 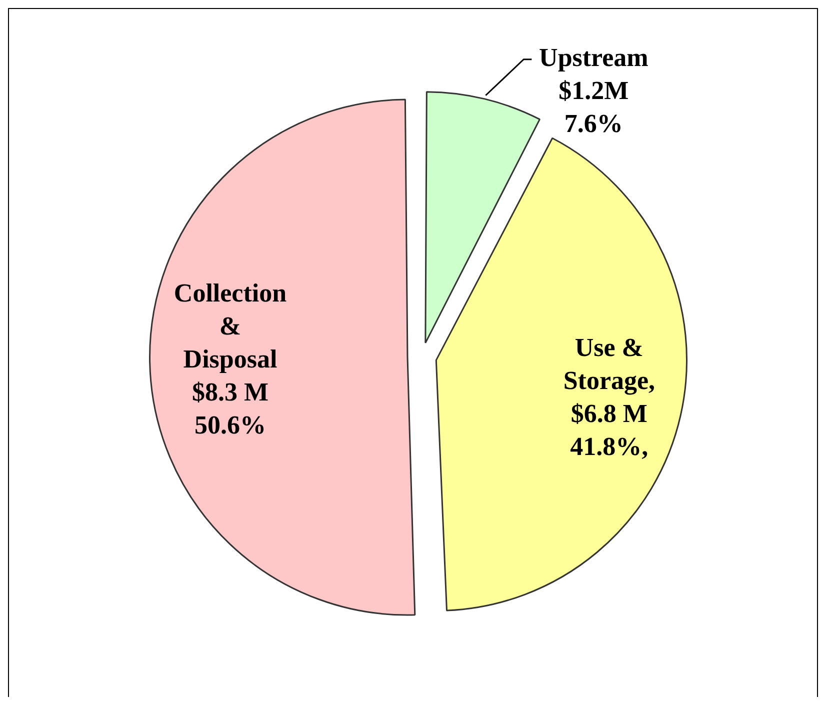 What do you see at coordinates (593, 107) in the screenshot?
I see `data-label: $1.2M 7.6%` at bounding box center [593, 107].